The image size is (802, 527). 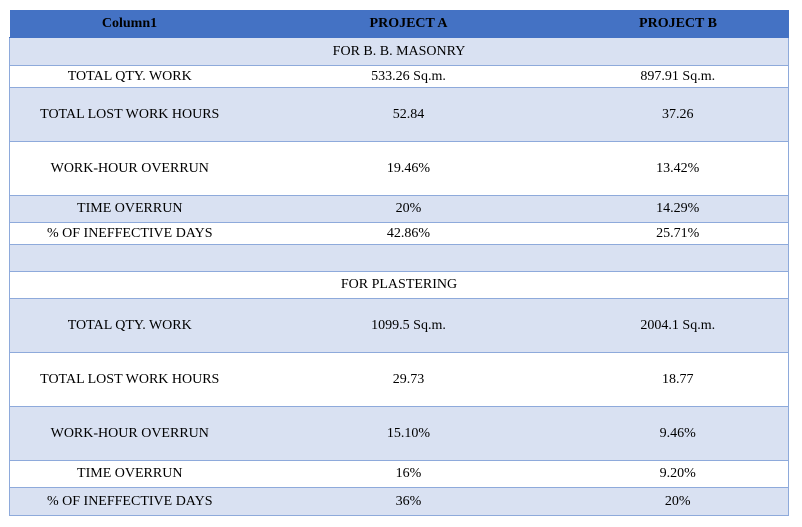 I want to click on table-row: % OF INEFFECTIVE DAYS 42.86% 25.71%, so click(x=399, y=233).